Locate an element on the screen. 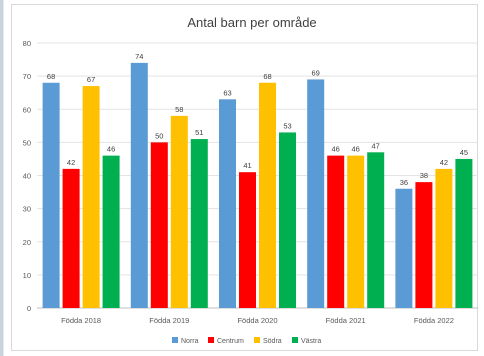 This screenshot has height=356, width=484. bar-södra-1 is located at coordinates (179, 211).